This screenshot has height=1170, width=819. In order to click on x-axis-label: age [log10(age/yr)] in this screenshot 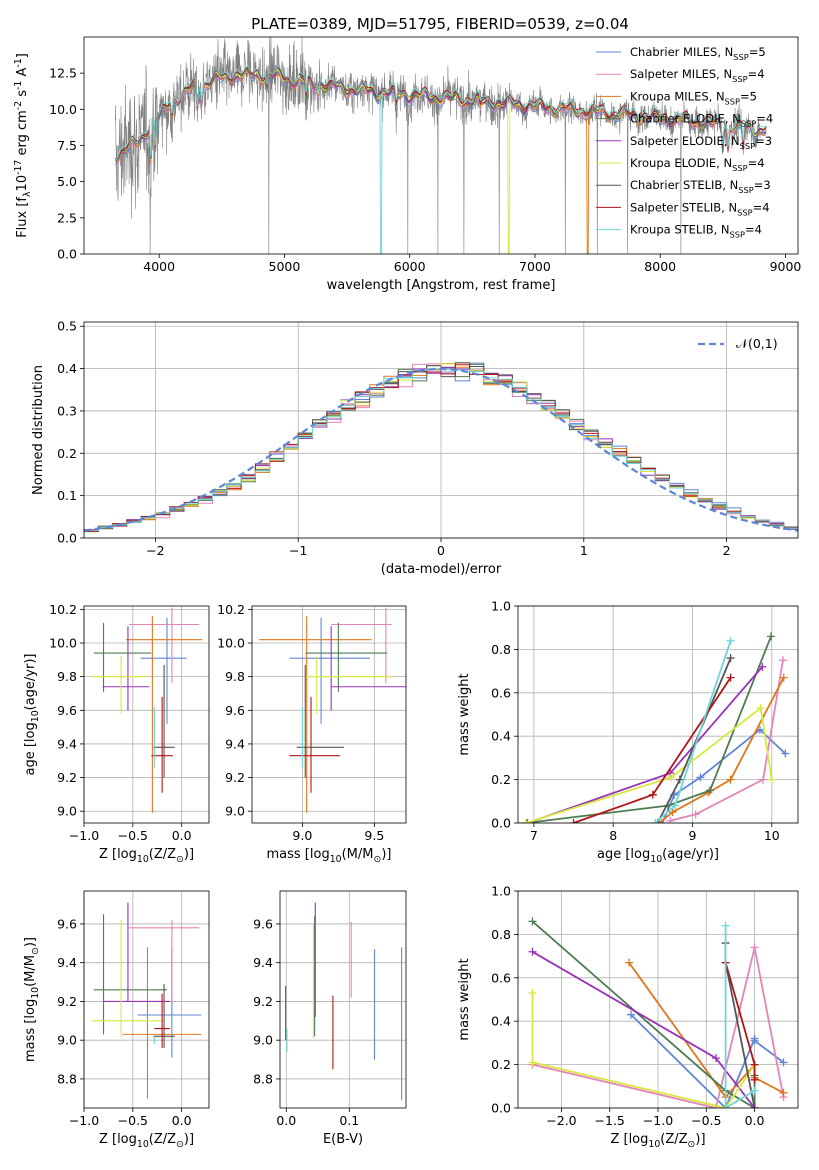, I will do `click(658, 856)`.